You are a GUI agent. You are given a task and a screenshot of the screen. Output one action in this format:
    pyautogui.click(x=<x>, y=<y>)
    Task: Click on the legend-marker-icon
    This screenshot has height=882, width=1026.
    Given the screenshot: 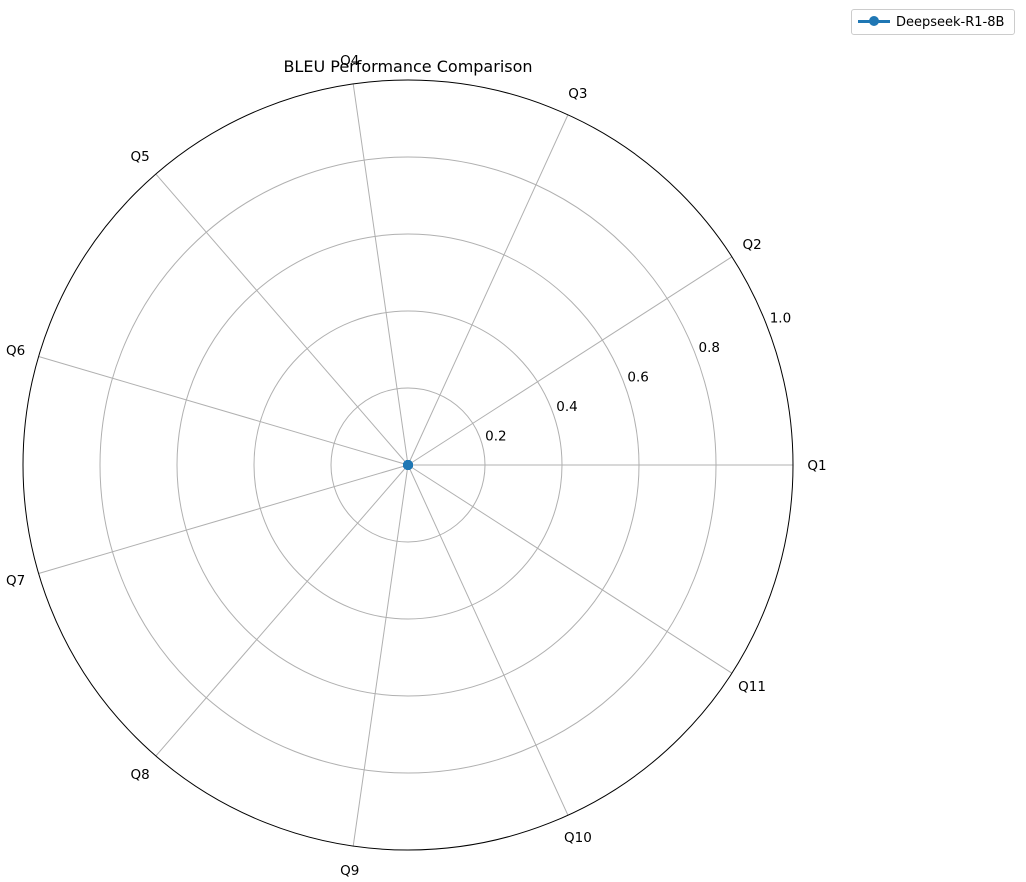 What is the action you would take?
    pyautogui.click(x=874, y=22)
    